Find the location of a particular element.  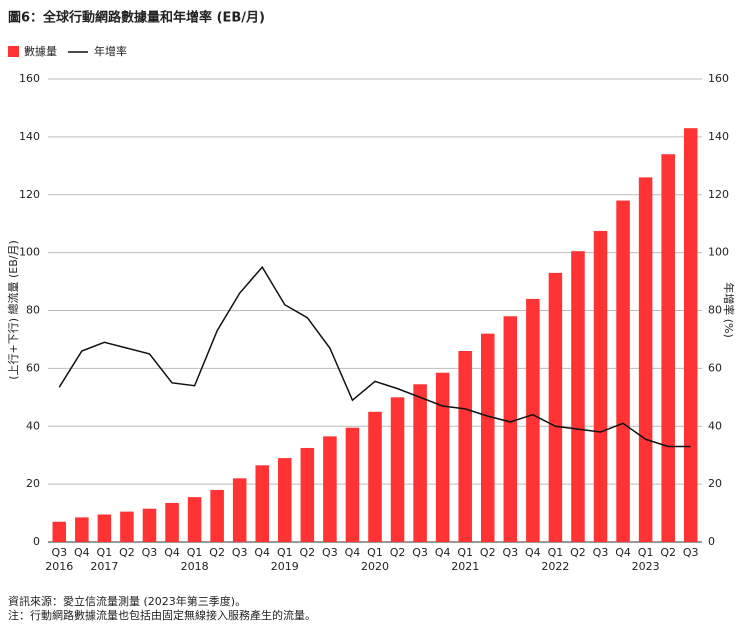

y2-tick-label: 0 is located at coordinates (711, 541).